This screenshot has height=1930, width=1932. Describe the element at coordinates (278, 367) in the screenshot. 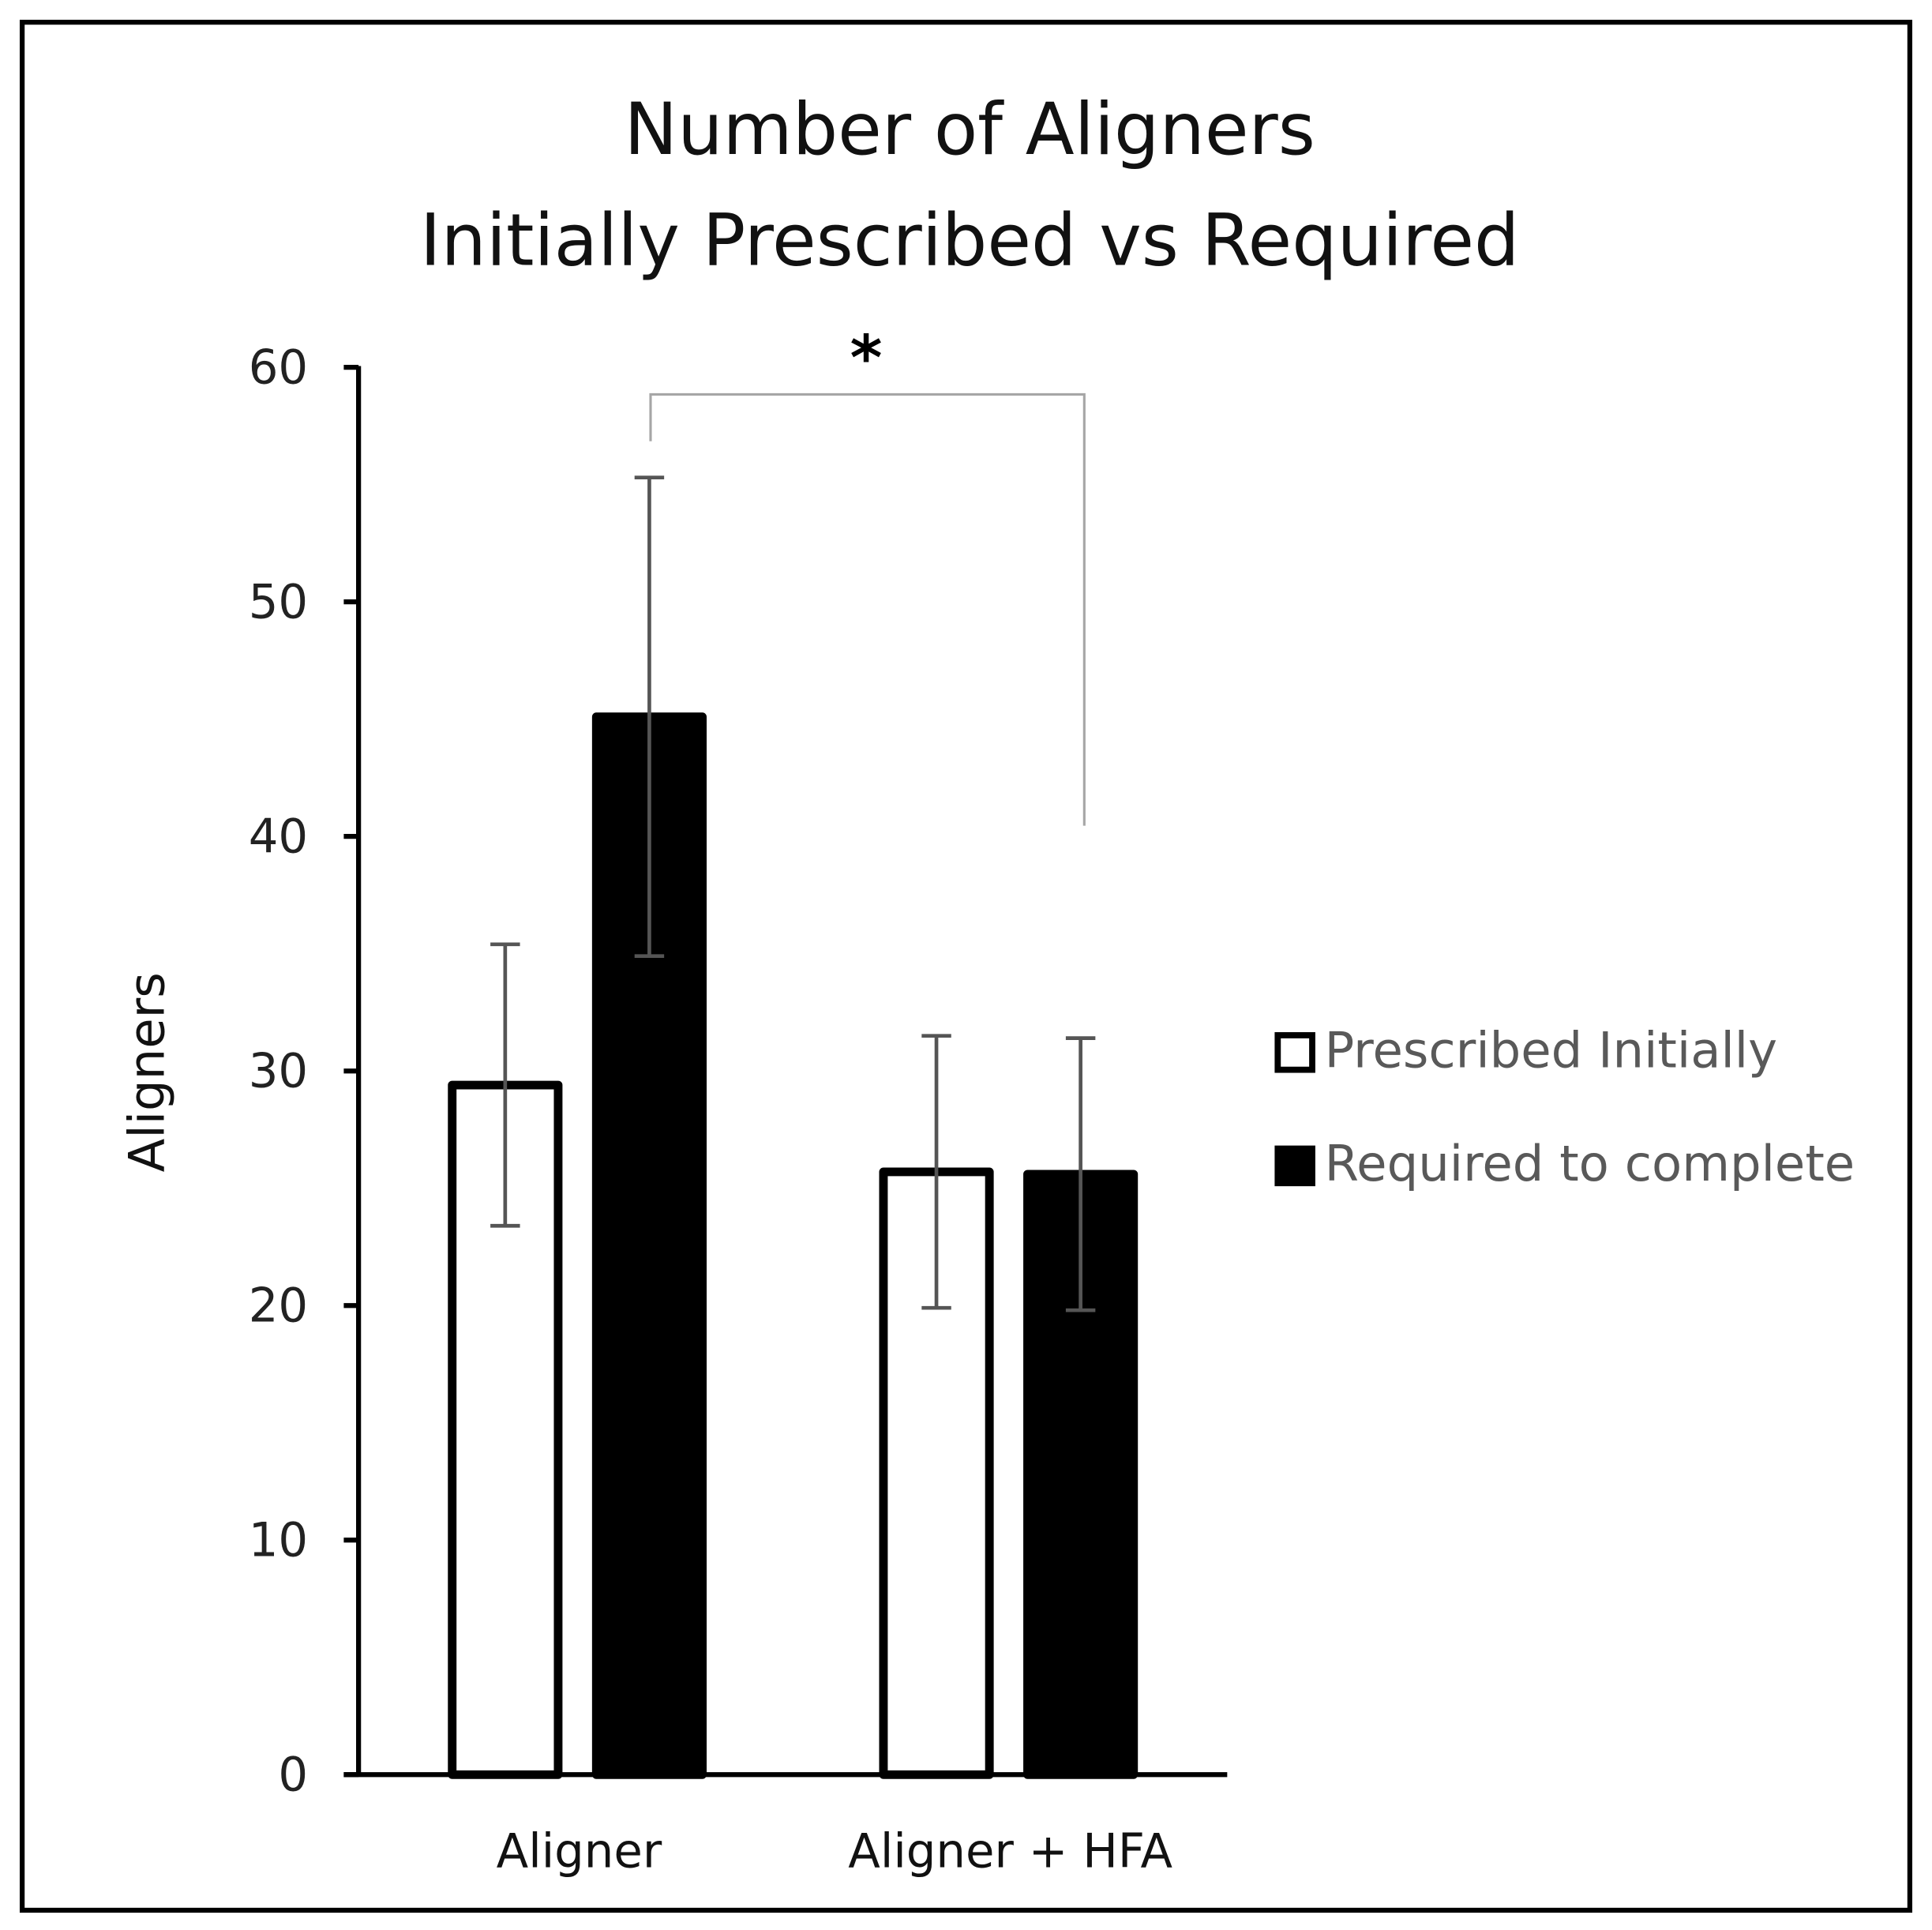

I see `y-tick-label: 60` at that location.